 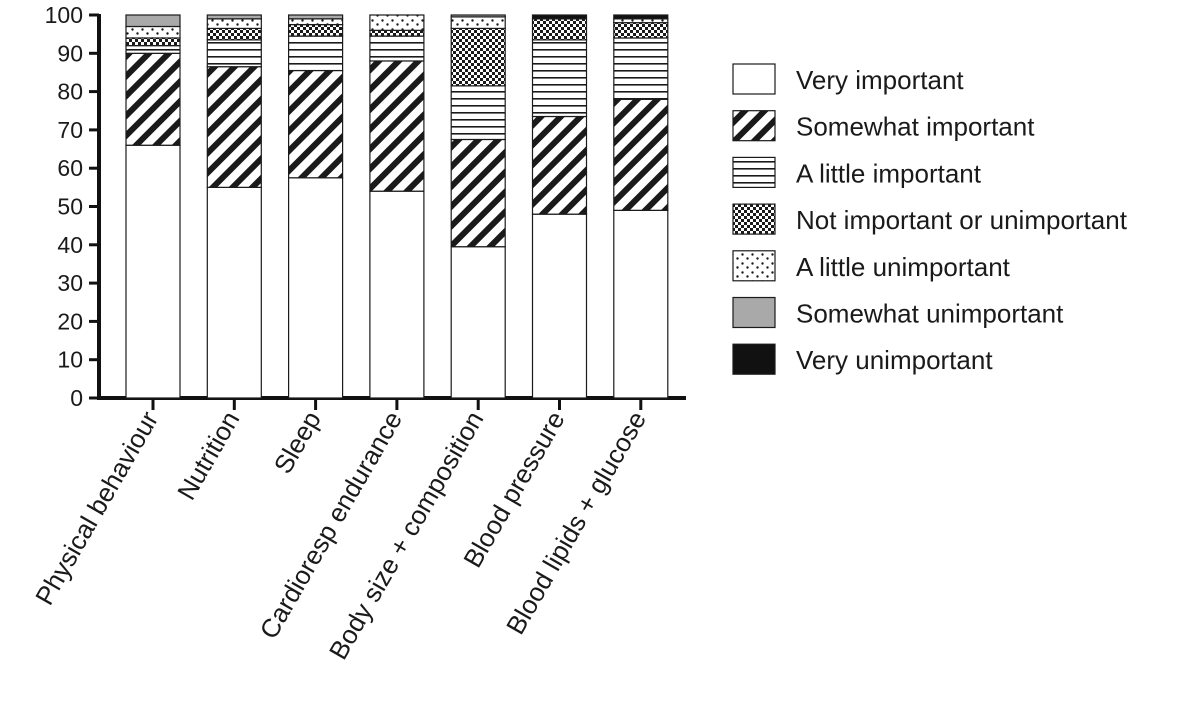 I want to click on y-tick-label: 60, so click(x=70, y=168).